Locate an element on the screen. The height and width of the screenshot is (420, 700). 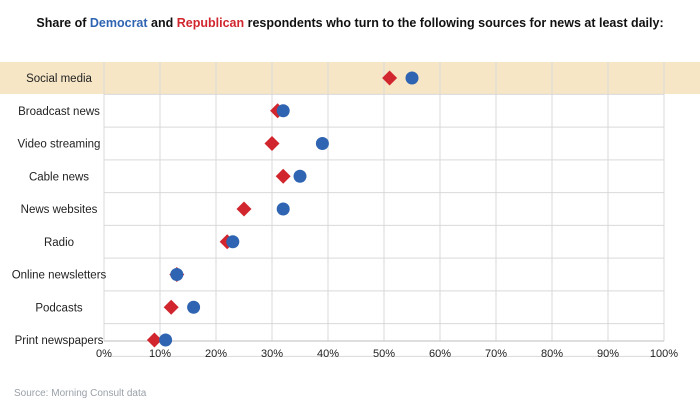
republican-point-print-newspapers is located at coordinates (154, 340).